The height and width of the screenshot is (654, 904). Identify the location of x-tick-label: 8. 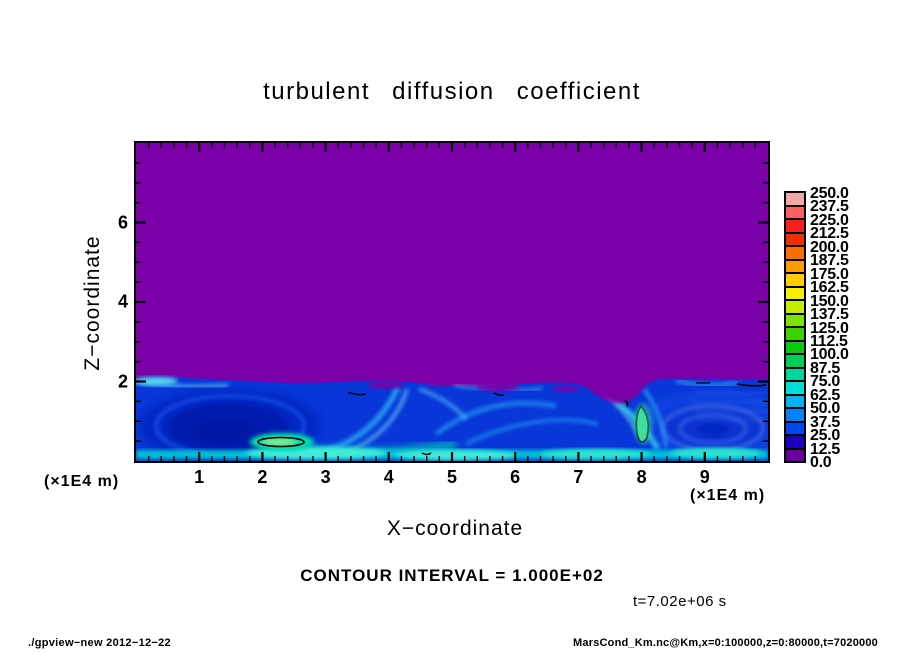
(641, 477).